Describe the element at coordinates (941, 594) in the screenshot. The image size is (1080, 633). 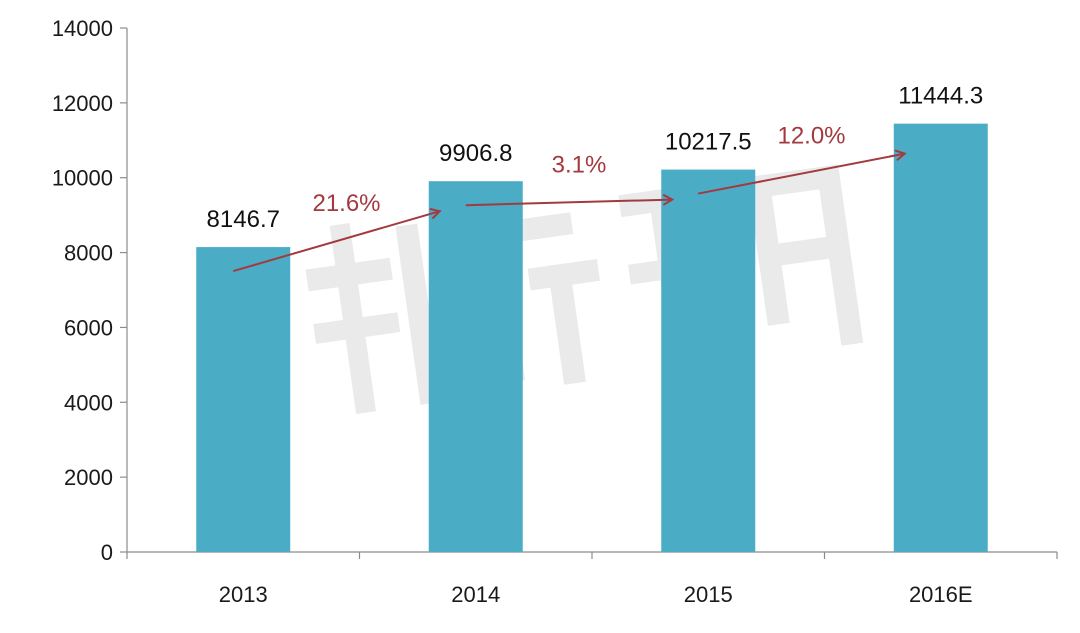
I see `x-tick-label: 2016E` at that location.